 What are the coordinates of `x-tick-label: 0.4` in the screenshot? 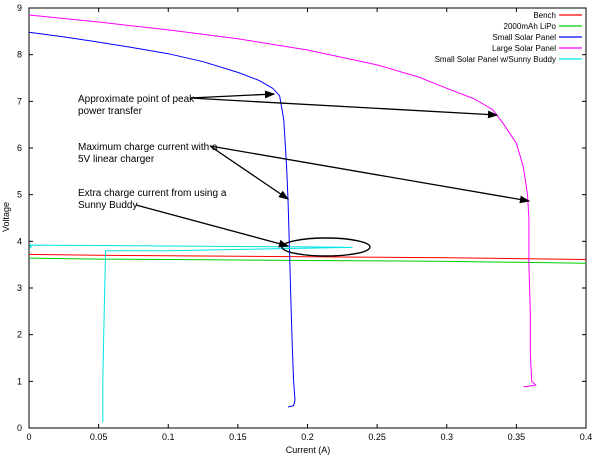 It's located at (586, 437).